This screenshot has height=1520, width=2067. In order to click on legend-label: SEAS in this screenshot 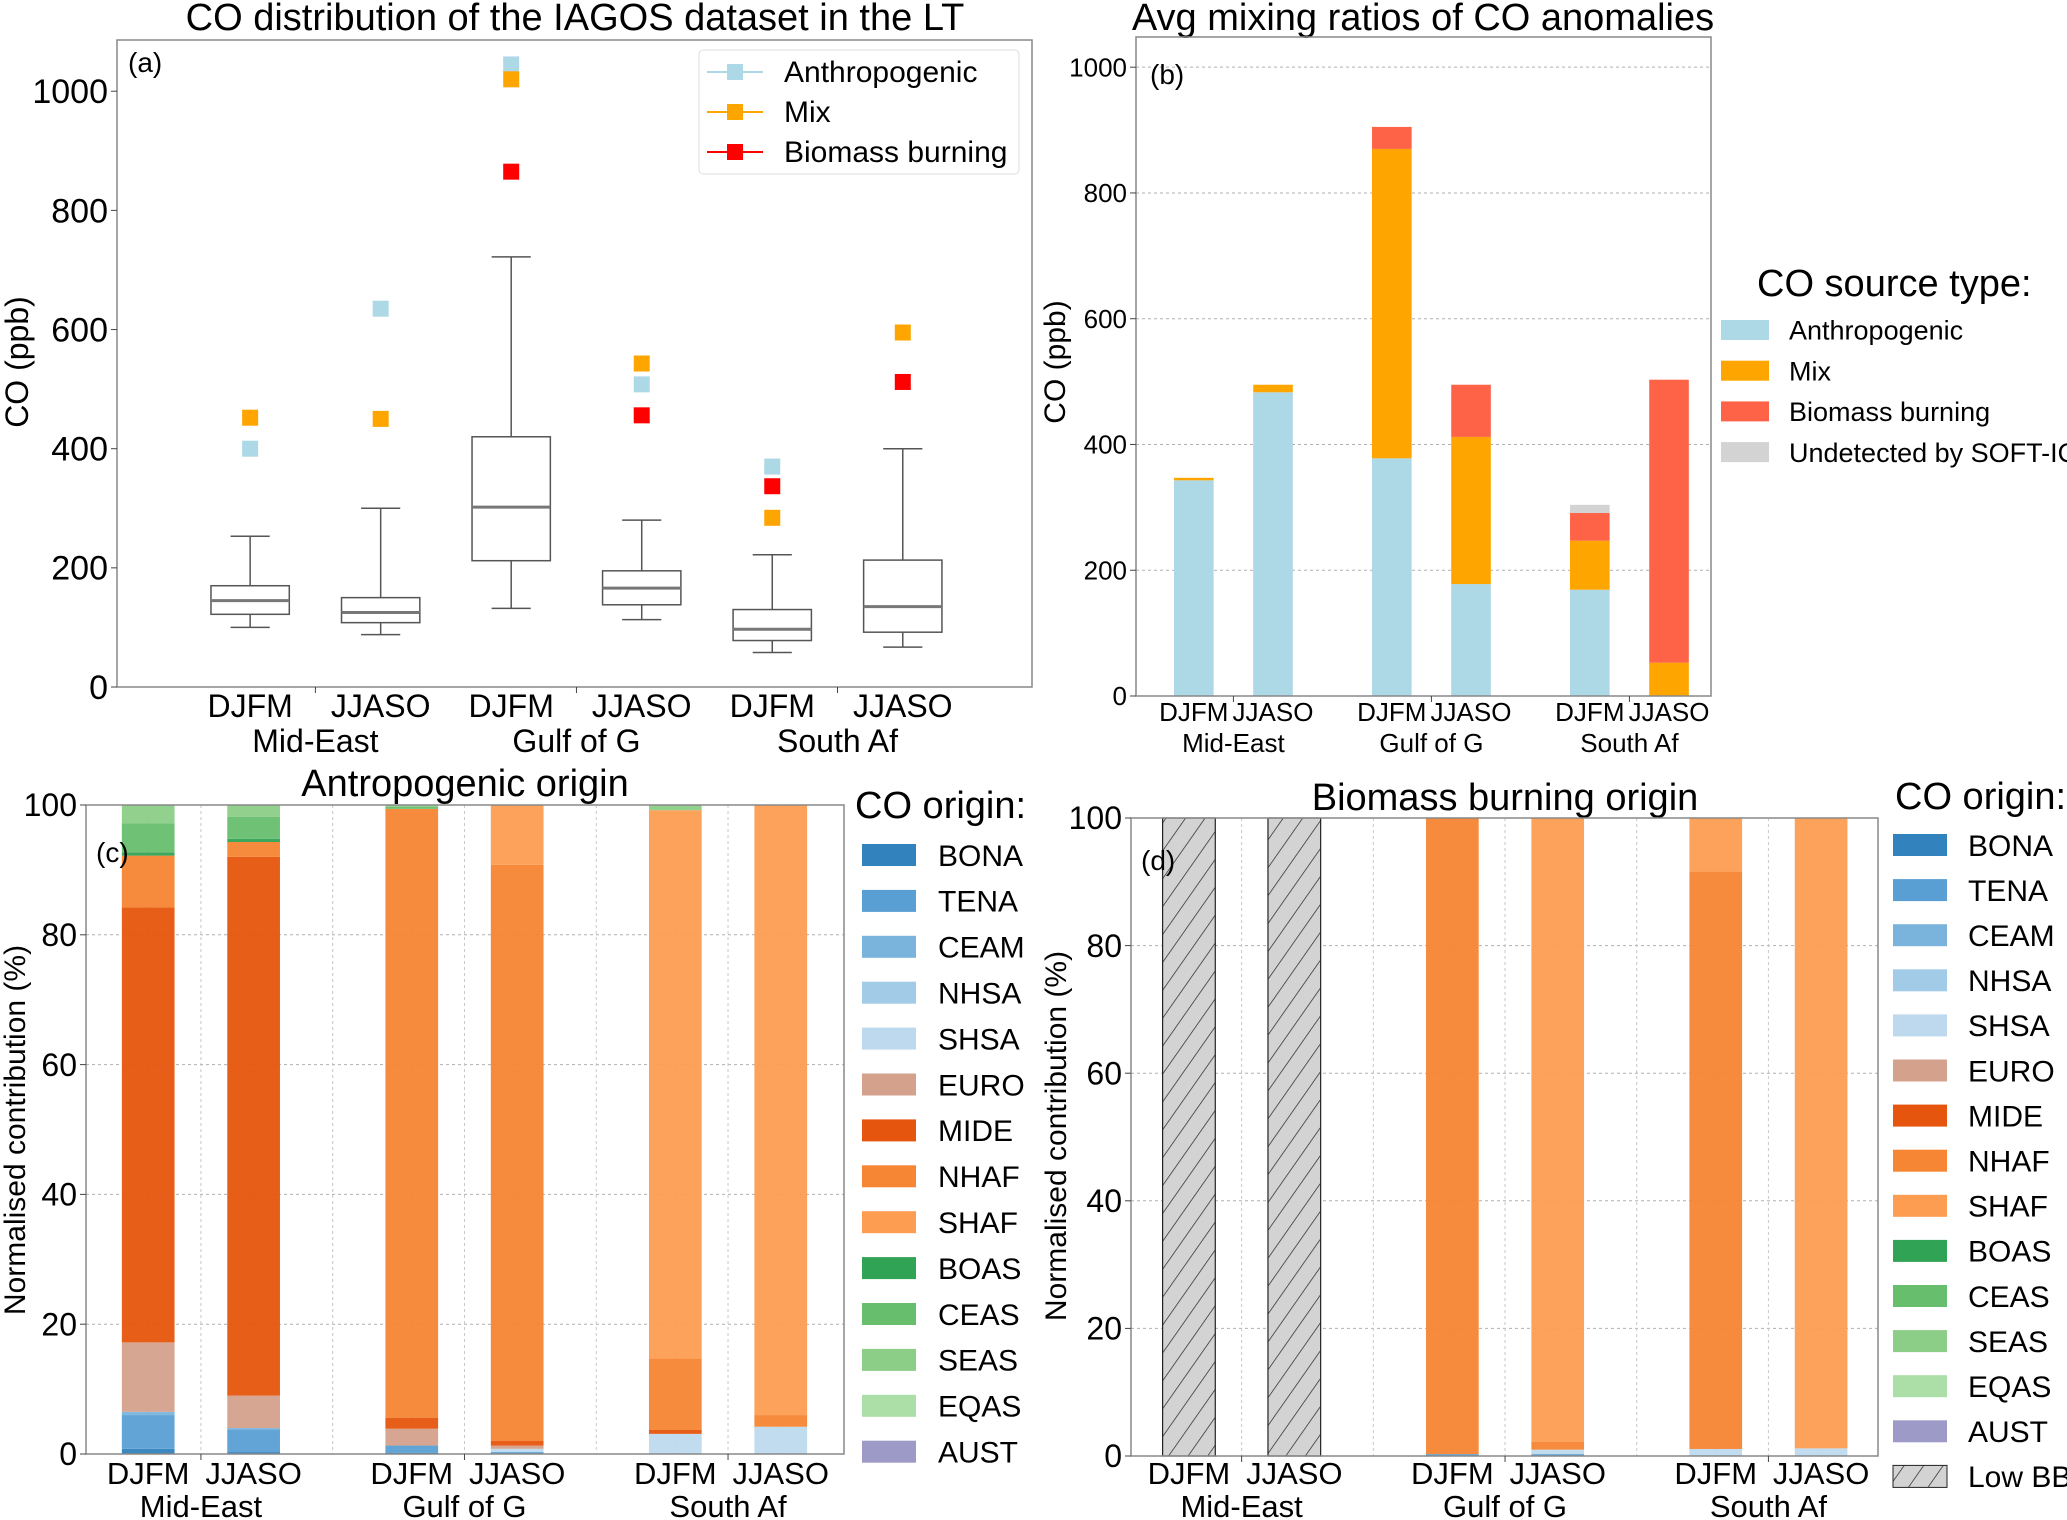, I will do `click(2008, 1342)`.